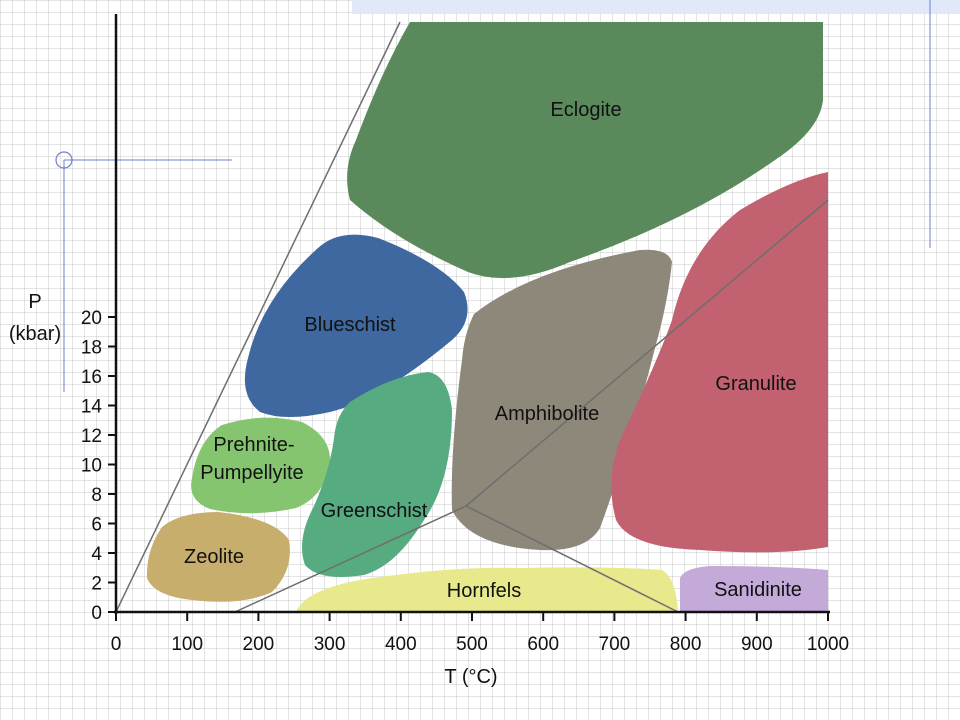 Image resolution: width=960 pixels, height=720 pixels. Describe the element at coordinates (828, 644) in the screenshot. I see `x-tick-label: 1000` at that location.